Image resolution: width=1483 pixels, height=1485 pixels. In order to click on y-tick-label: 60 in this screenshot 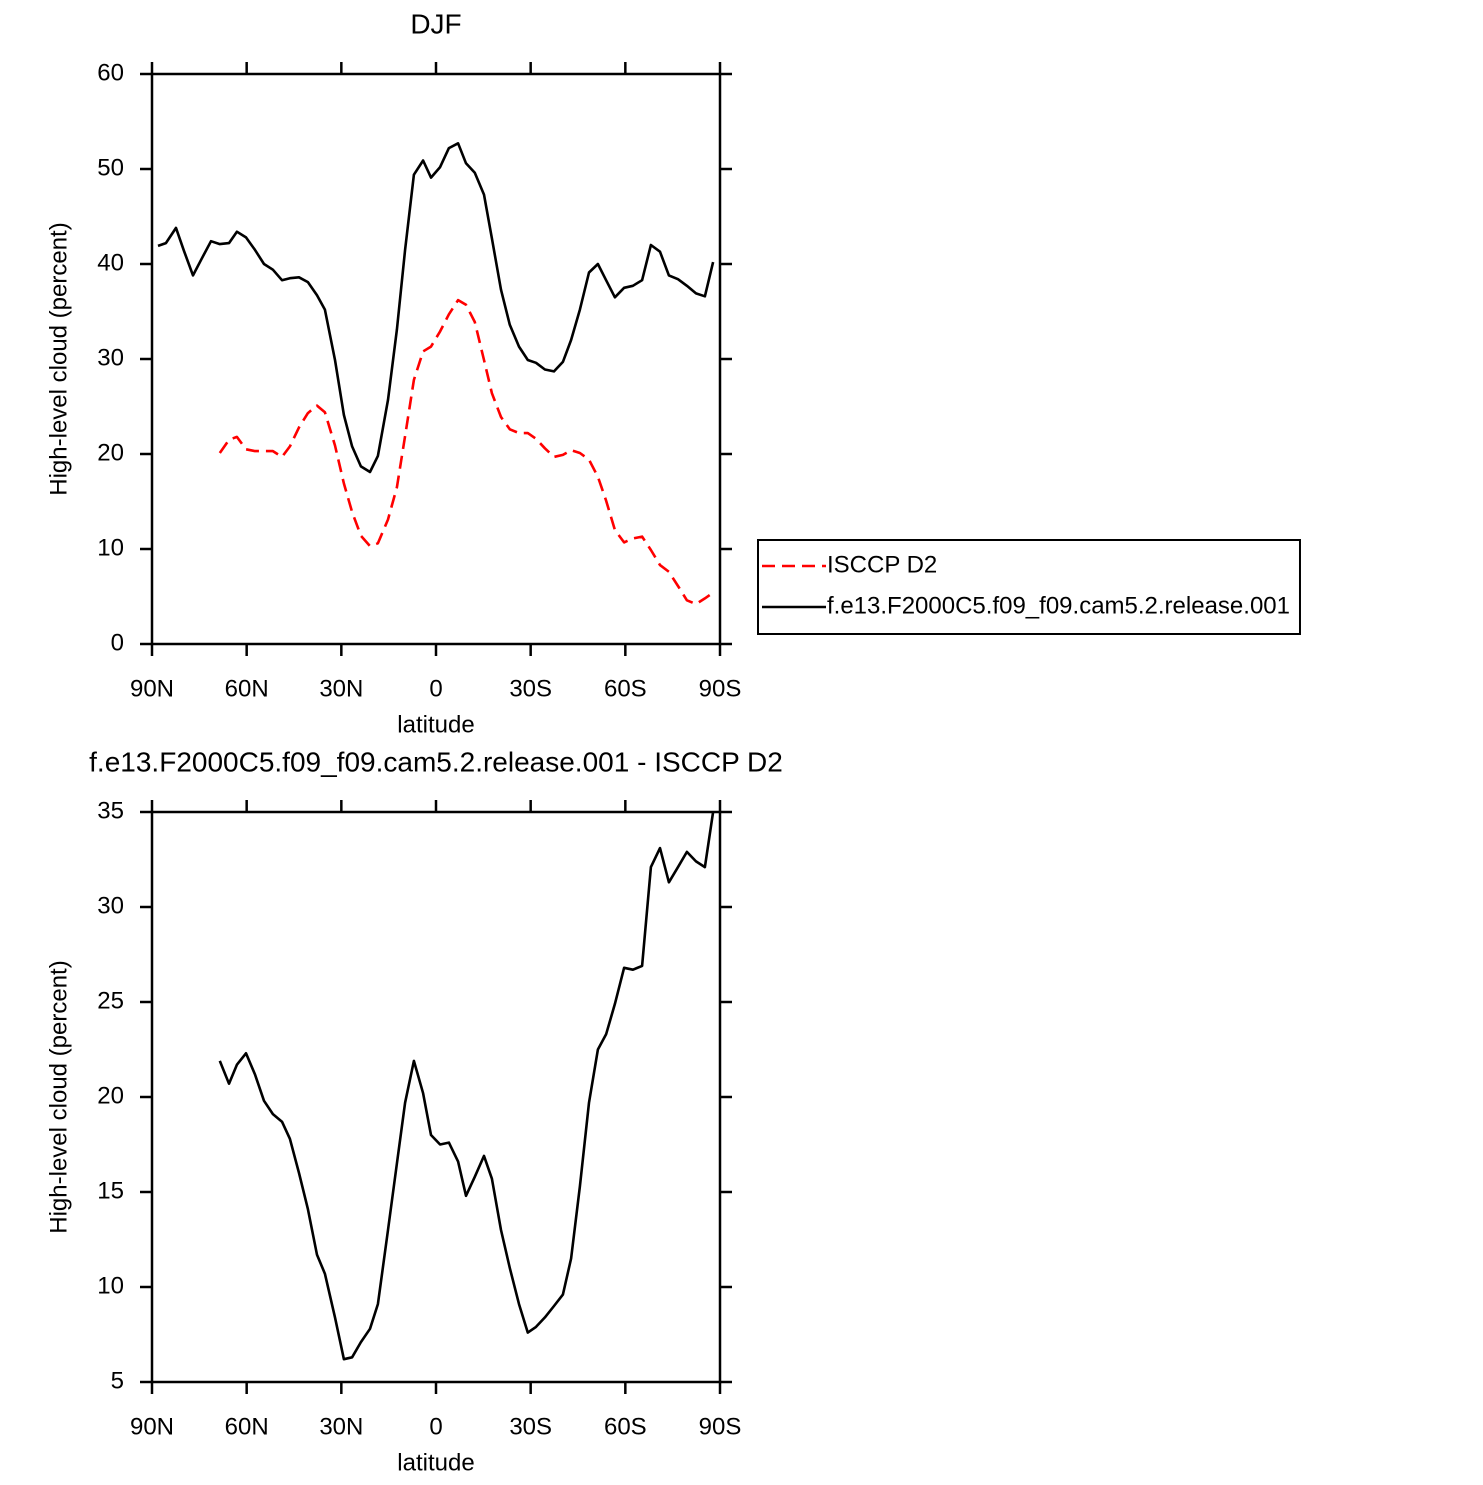, I will do `click(110, 72)`.